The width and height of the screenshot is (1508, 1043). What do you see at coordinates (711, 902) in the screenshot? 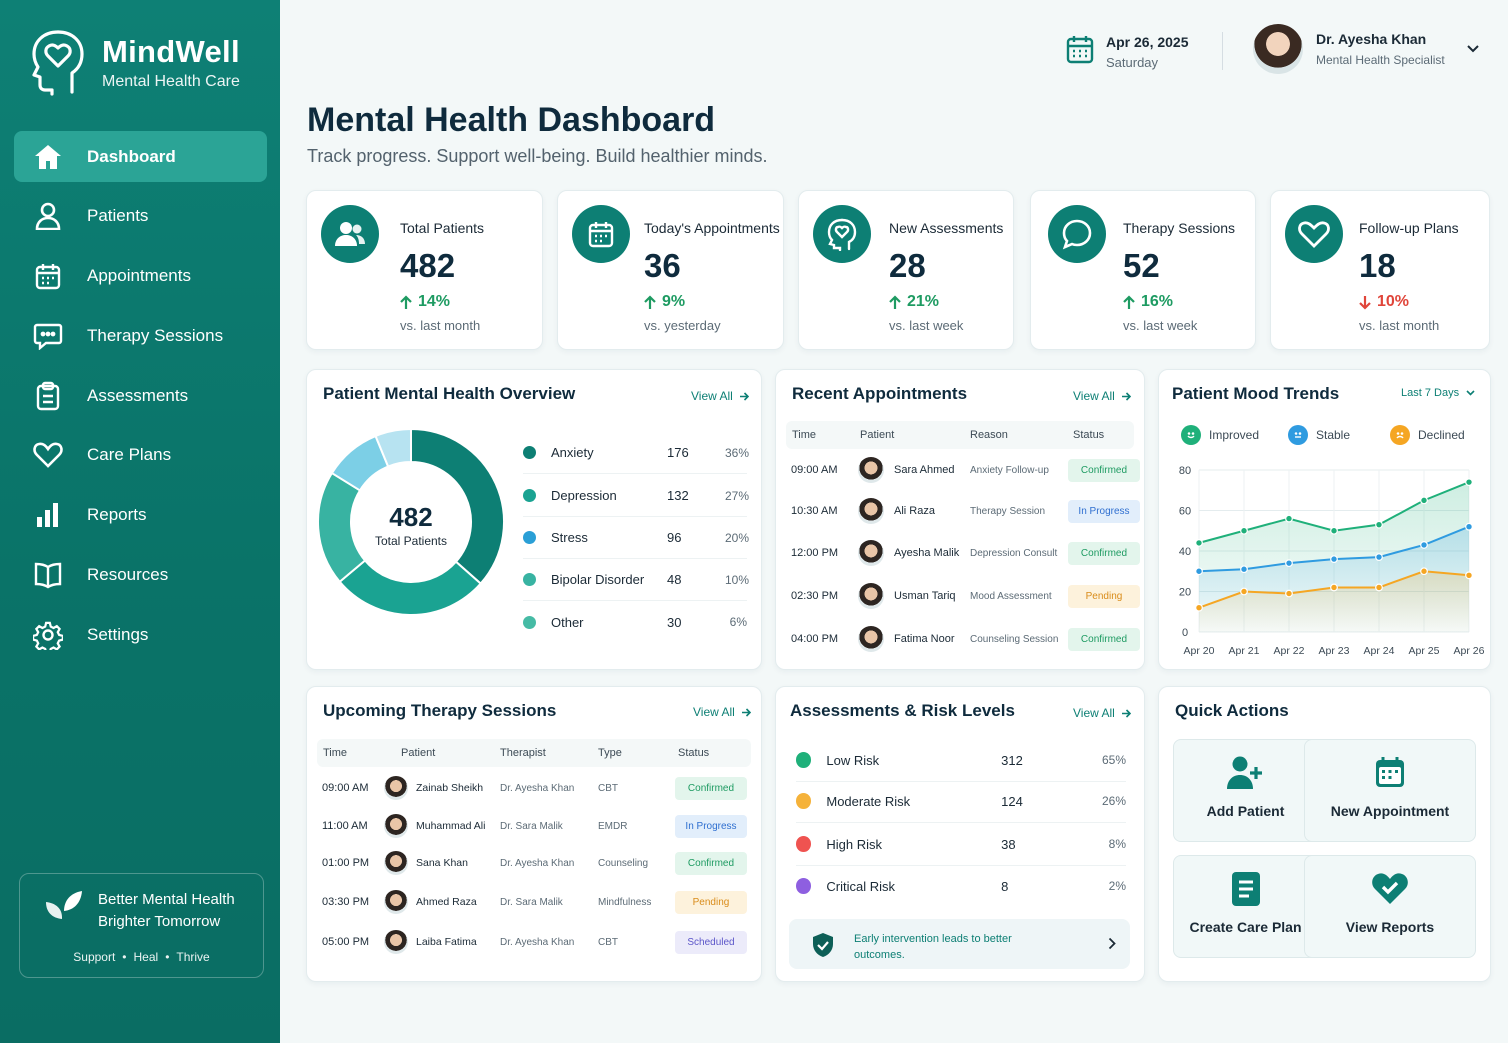
I see `status-badge: Pending` at bounding box center [711, 902].